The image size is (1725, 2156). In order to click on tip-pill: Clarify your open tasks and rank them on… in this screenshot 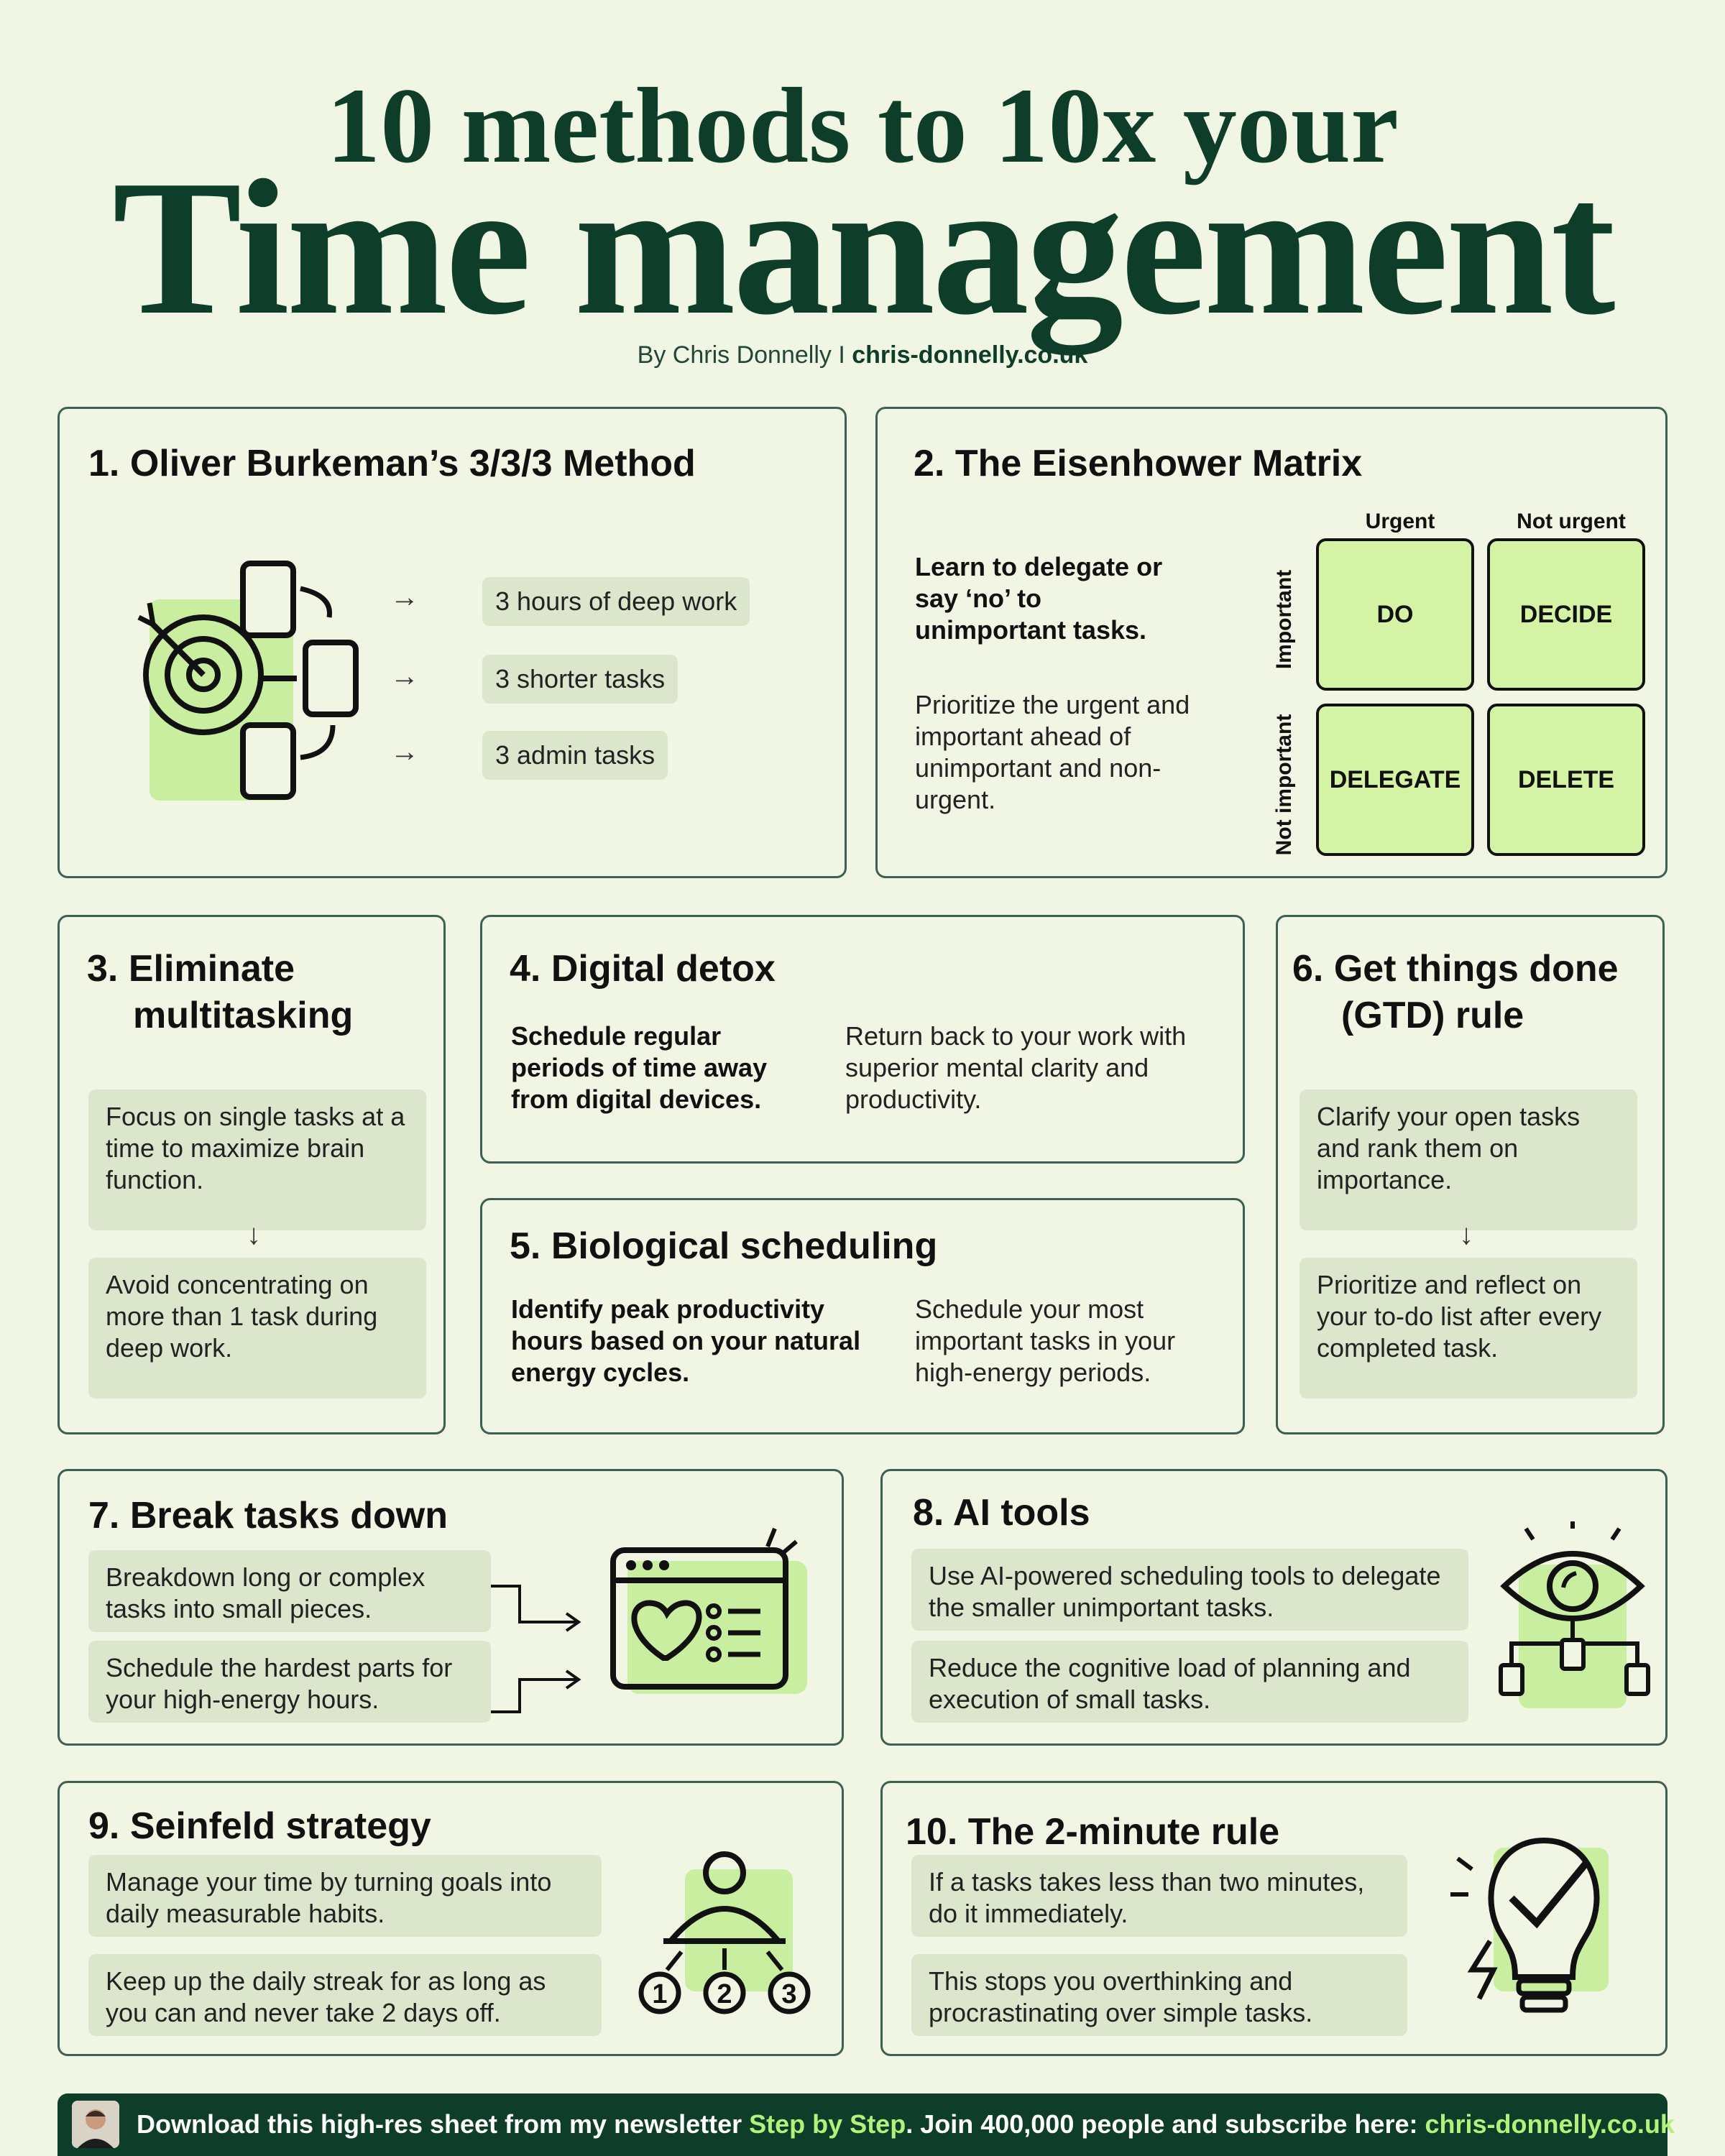, I will do `click(1468, 1159)`.